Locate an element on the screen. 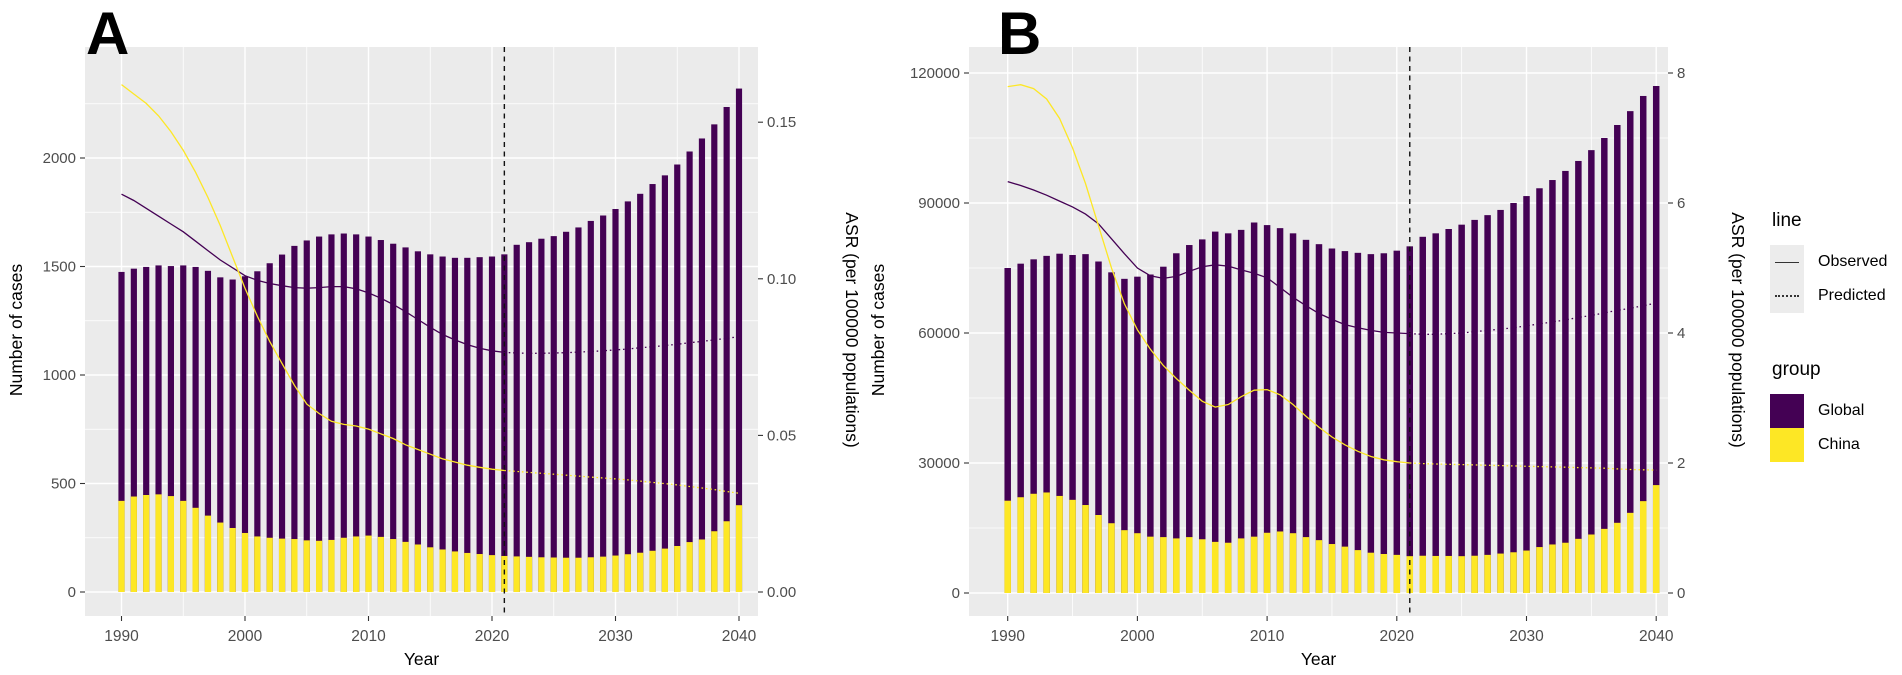 This screenshot has height=675, width=1902. legend-item-observed: Observed is located at coordinates (1836, 262).